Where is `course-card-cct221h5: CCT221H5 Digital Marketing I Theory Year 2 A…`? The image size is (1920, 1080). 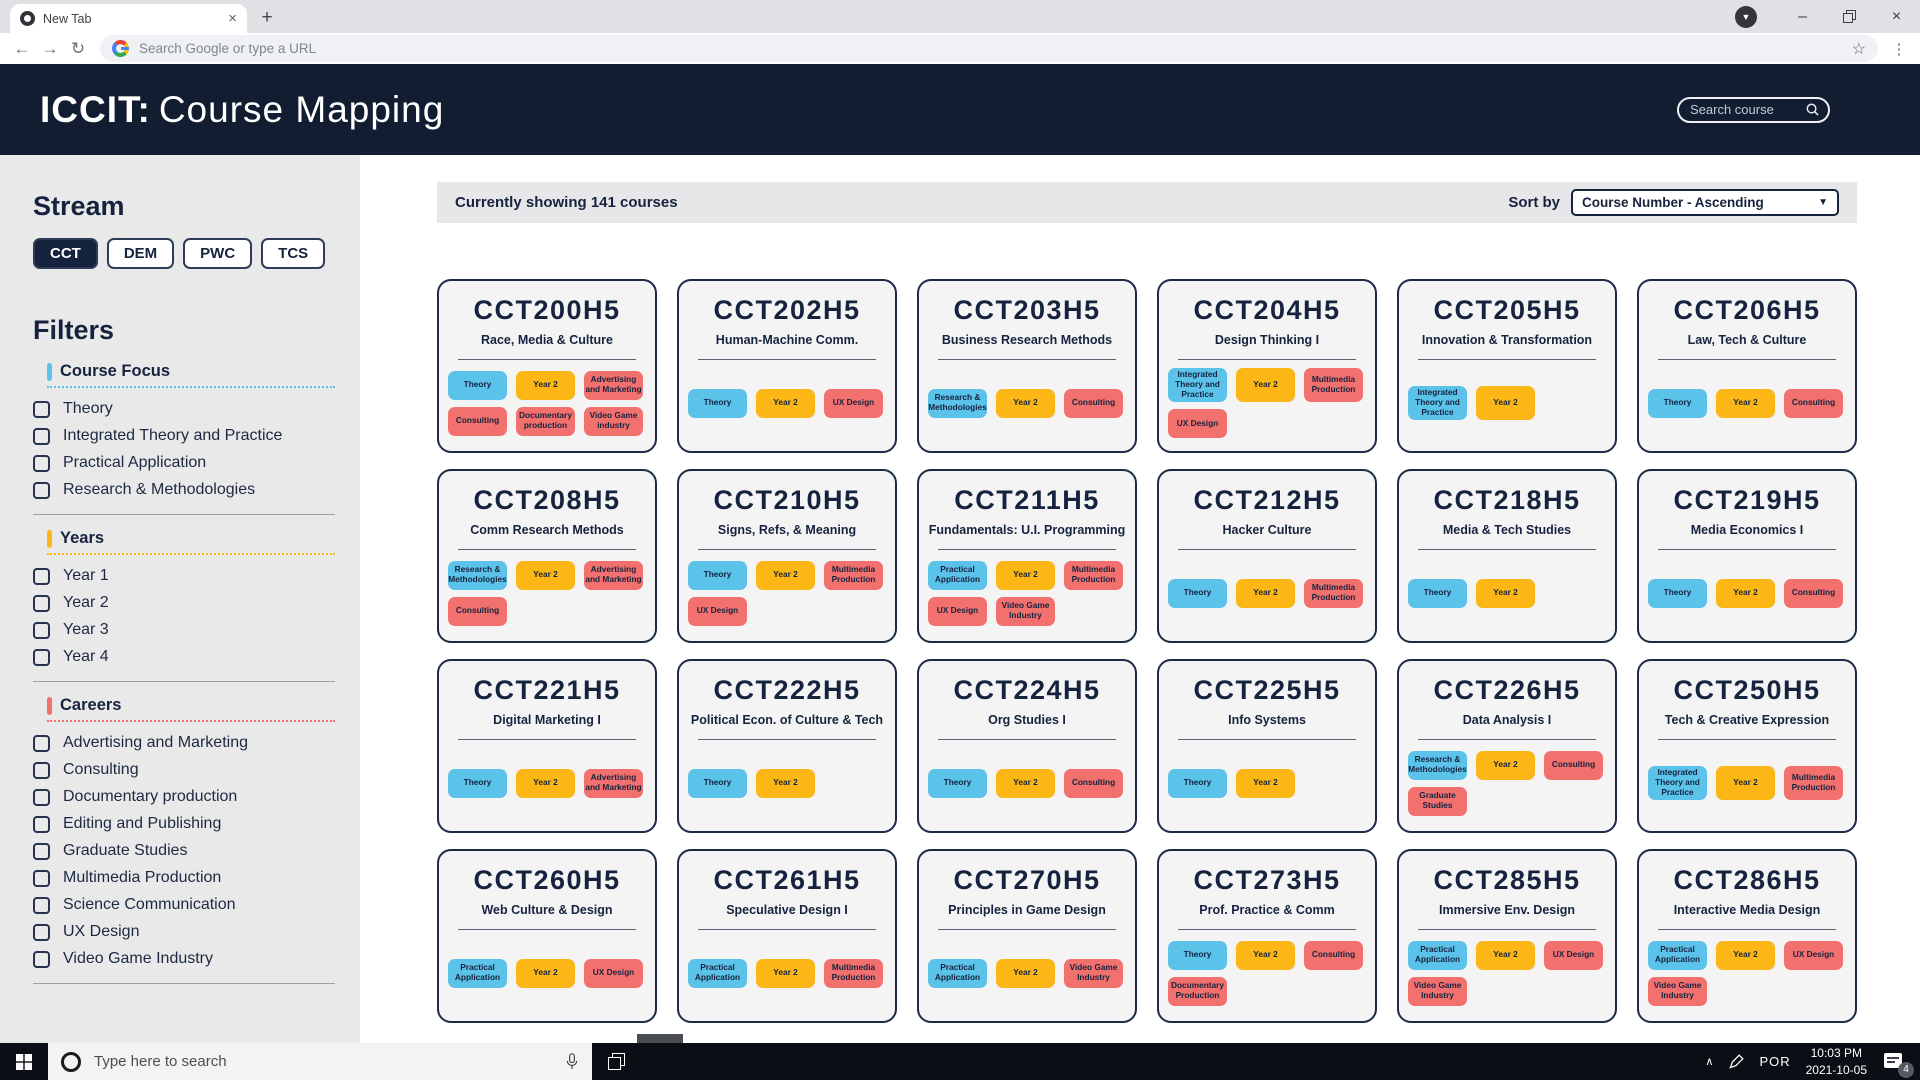 course-card-cct221h5: CCT221H5 Digital Marketing I Theory Year 2 A… is located at coordinates (547, 746).